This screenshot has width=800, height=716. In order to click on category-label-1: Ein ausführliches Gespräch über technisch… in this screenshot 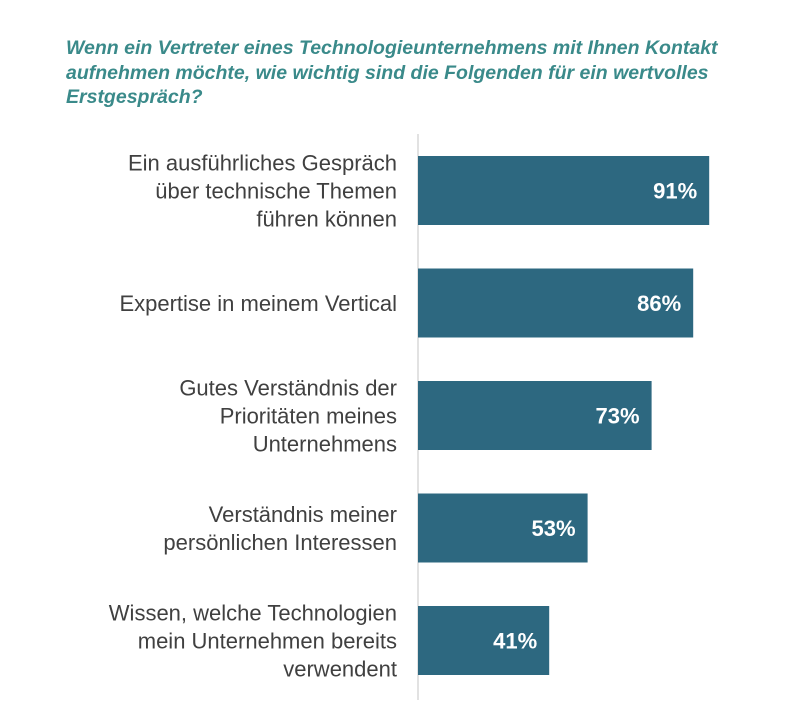, I will do `click(262, 191)`.